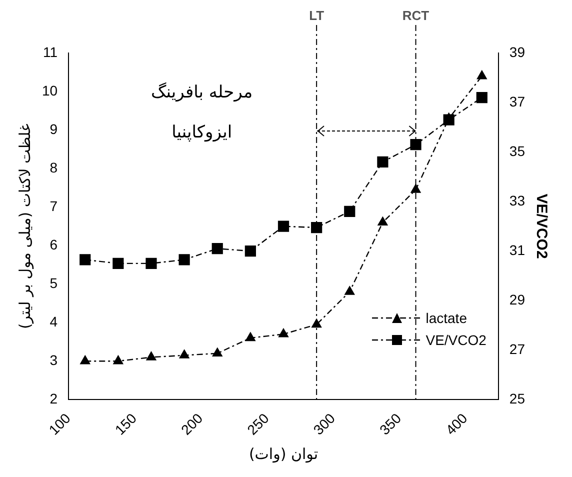 The width and height of the screenshot is (572, 477). Describe the element at coordinates (416, 16) in the screenshot. I see `ref-line-label: RCT` at that location.